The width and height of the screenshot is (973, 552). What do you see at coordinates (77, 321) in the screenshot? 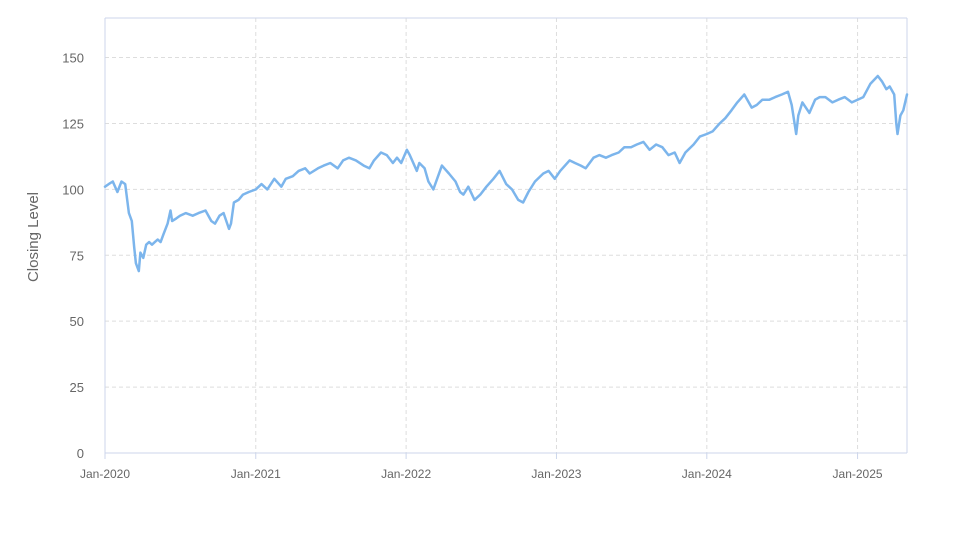
I see `y-tick-label: 50` at bounding box center [77, 321].